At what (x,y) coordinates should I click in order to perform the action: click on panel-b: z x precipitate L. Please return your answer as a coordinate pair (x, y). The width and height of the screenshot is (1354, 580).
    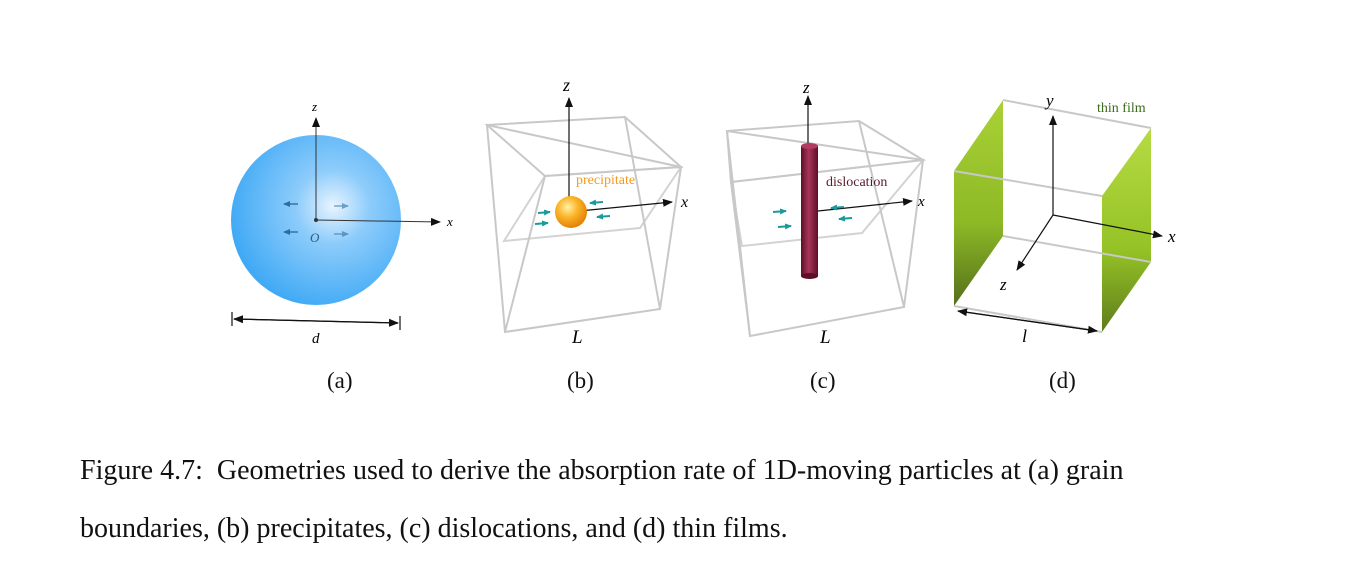
    Looking at the image, I should click on (586, 211).